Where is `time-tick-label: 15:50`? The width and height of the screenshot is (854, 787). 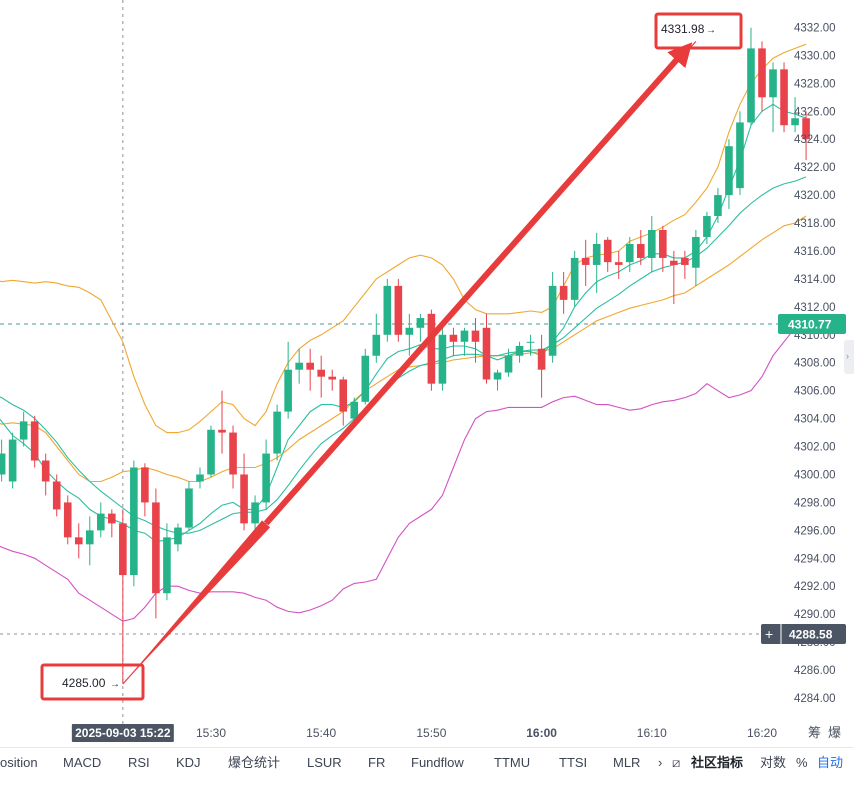 time-tick-label: 15:50 is located at coordinates (431, 733).